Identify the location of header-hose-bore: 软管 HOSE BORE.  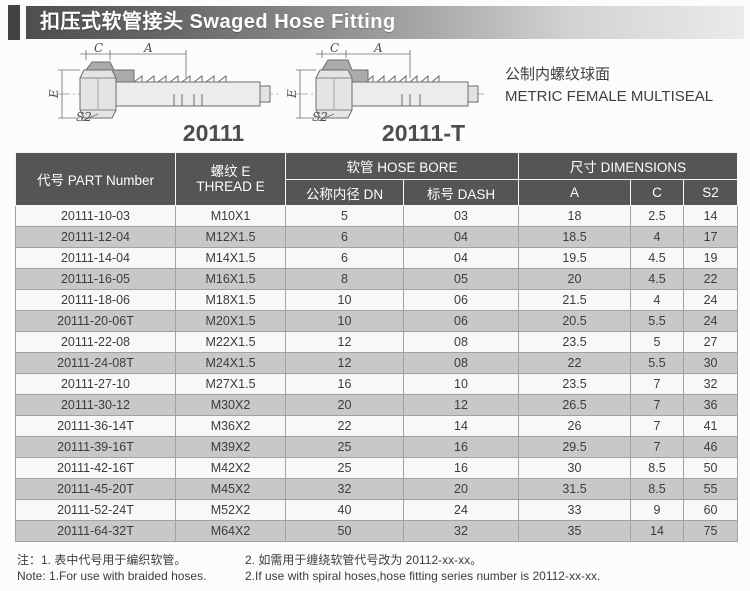
(402, 166).